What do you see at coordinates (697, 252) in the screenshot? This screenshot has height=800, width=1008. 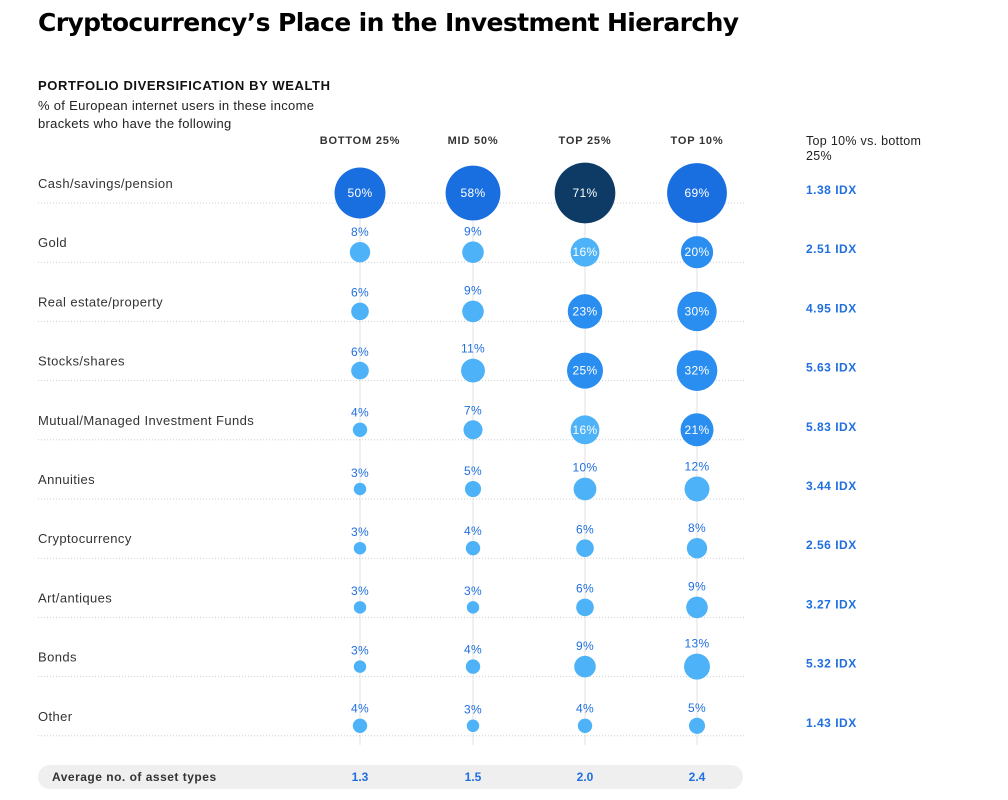 I see `value-label: 20%` at bounding box center [697, 252].